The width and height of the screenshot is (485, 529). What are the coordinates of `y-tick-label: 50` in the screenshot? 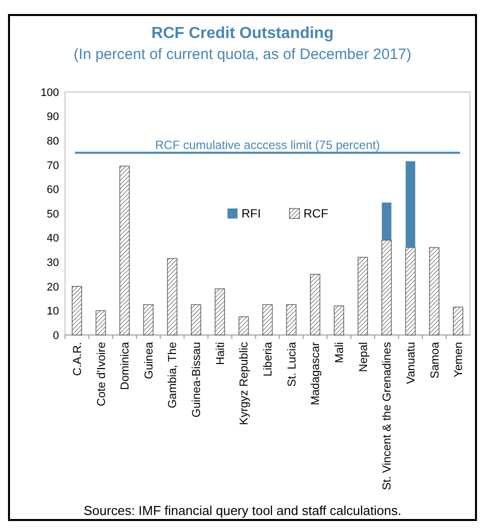 It's located at (52, 214).